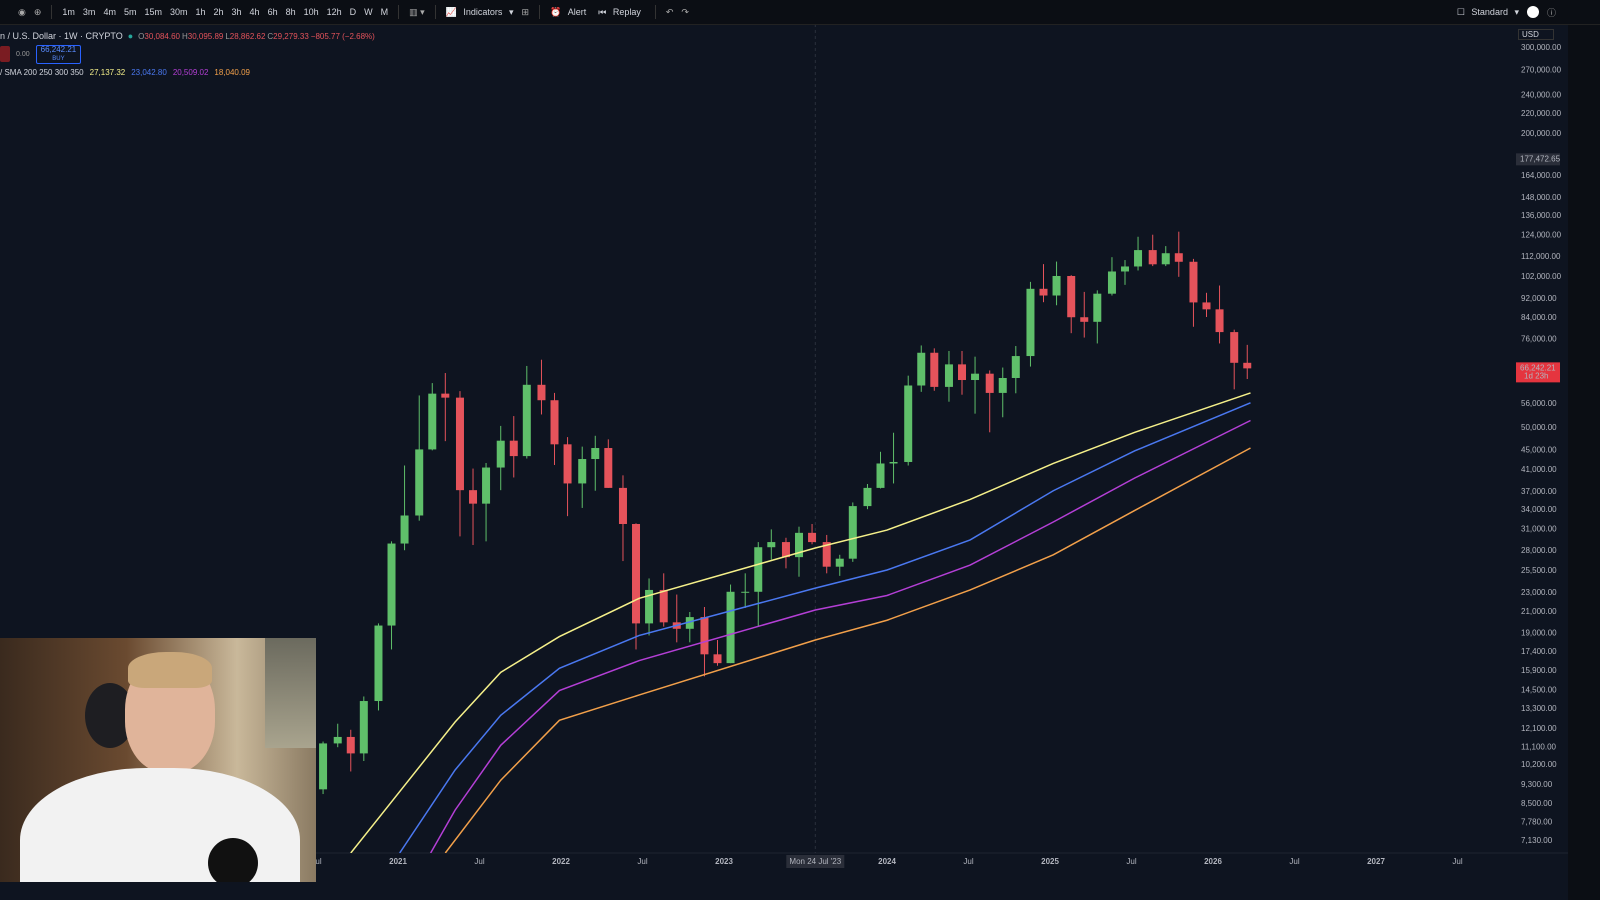 Image resolution: width=1600 pixels, height=900 pixels. Describe the element at coordinates (1536, 34) in the screenshot. I see `currency-button: USD` at that location.